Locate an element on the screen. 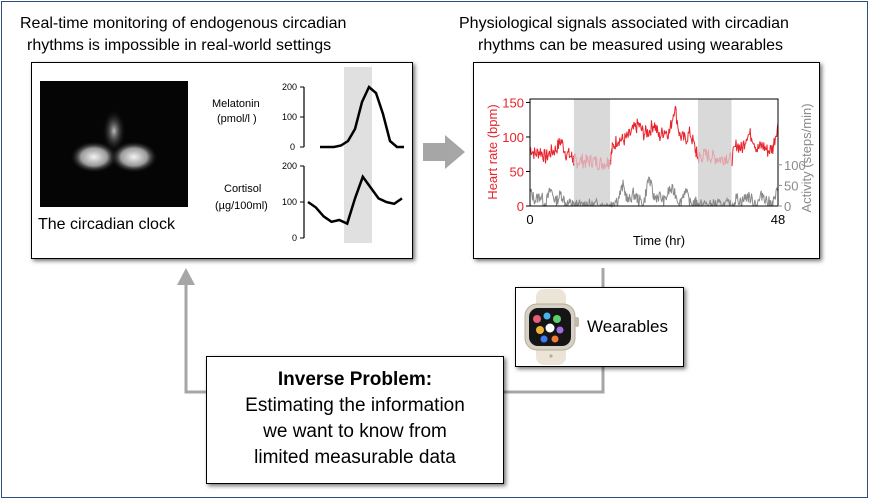 This screenshot has height=501, width=871. x-axis-label: Time (hr) is located at coordinates (659, 240).